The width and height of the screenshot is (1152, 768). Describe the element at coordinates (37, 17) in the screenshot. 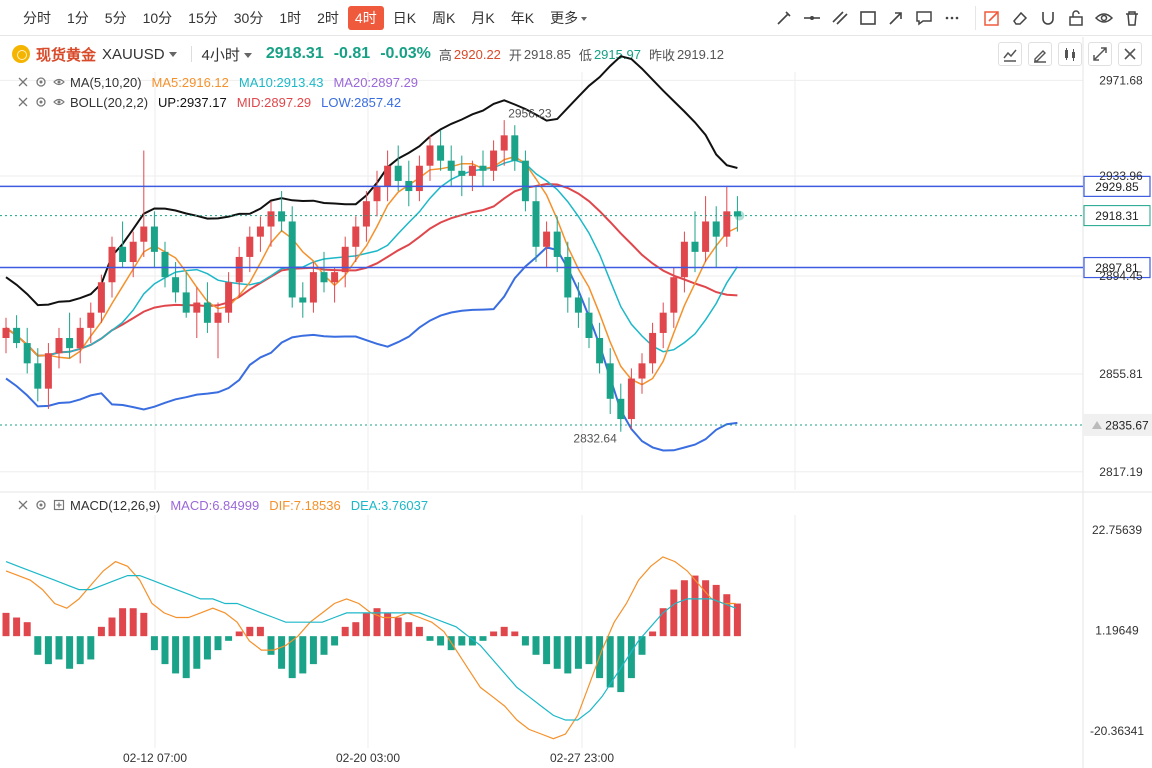

I see `timeframe-0: 分时` at that location.